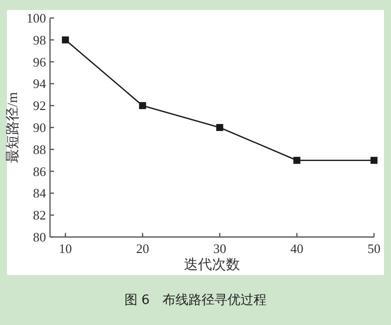 This screenshot has width=391, height=325. I want to click on y-tick-label: 88, so click(39, 149).